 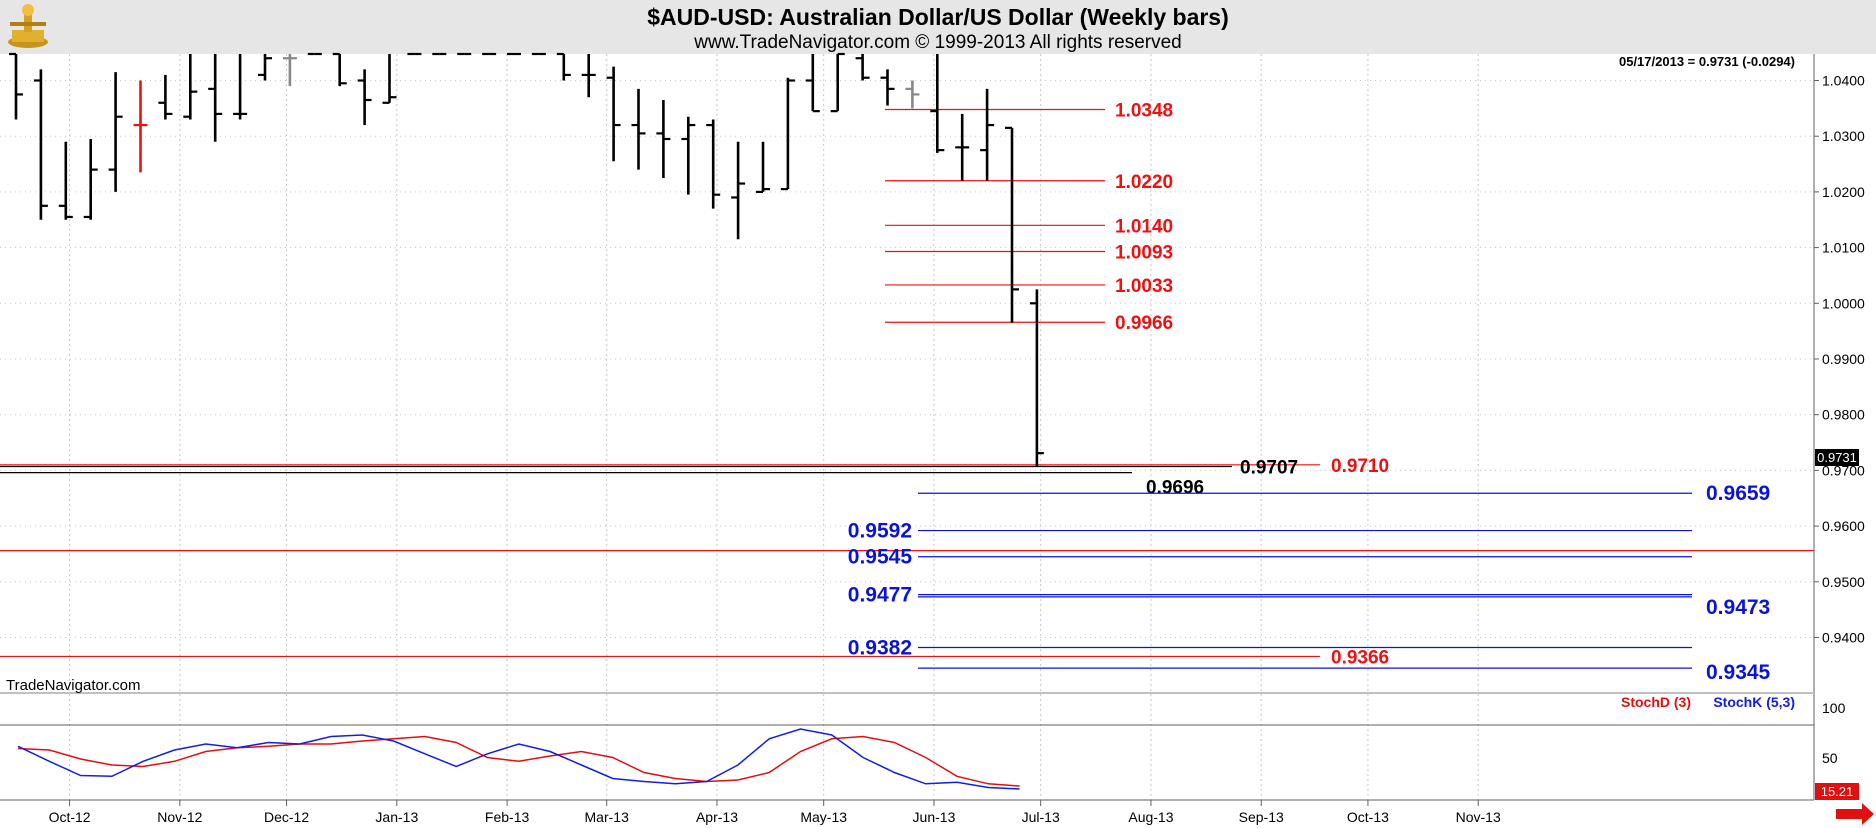 I want to click on price-tick-label: 0.9900, so click(x=1843, y=359).